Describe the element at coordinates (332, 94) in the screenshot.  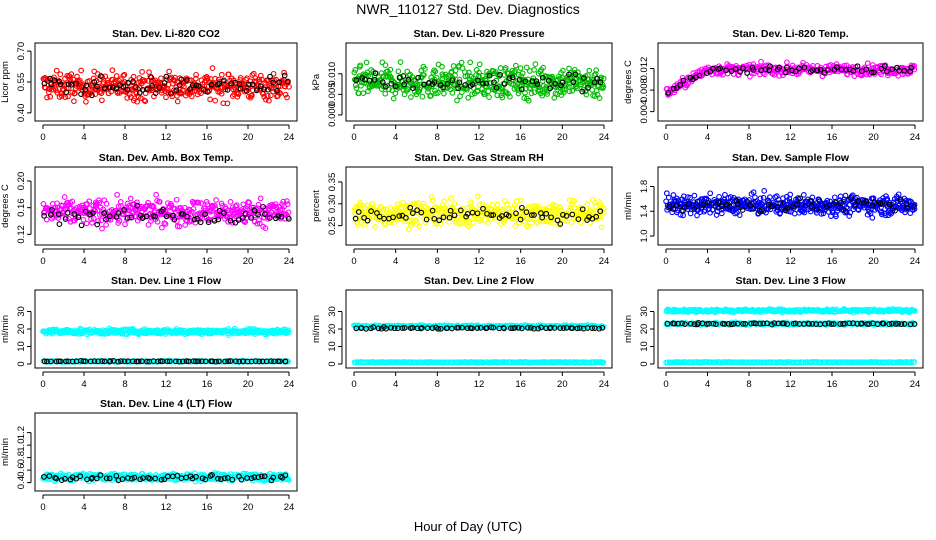
I see `y-tick-label: 0.005` at that location.